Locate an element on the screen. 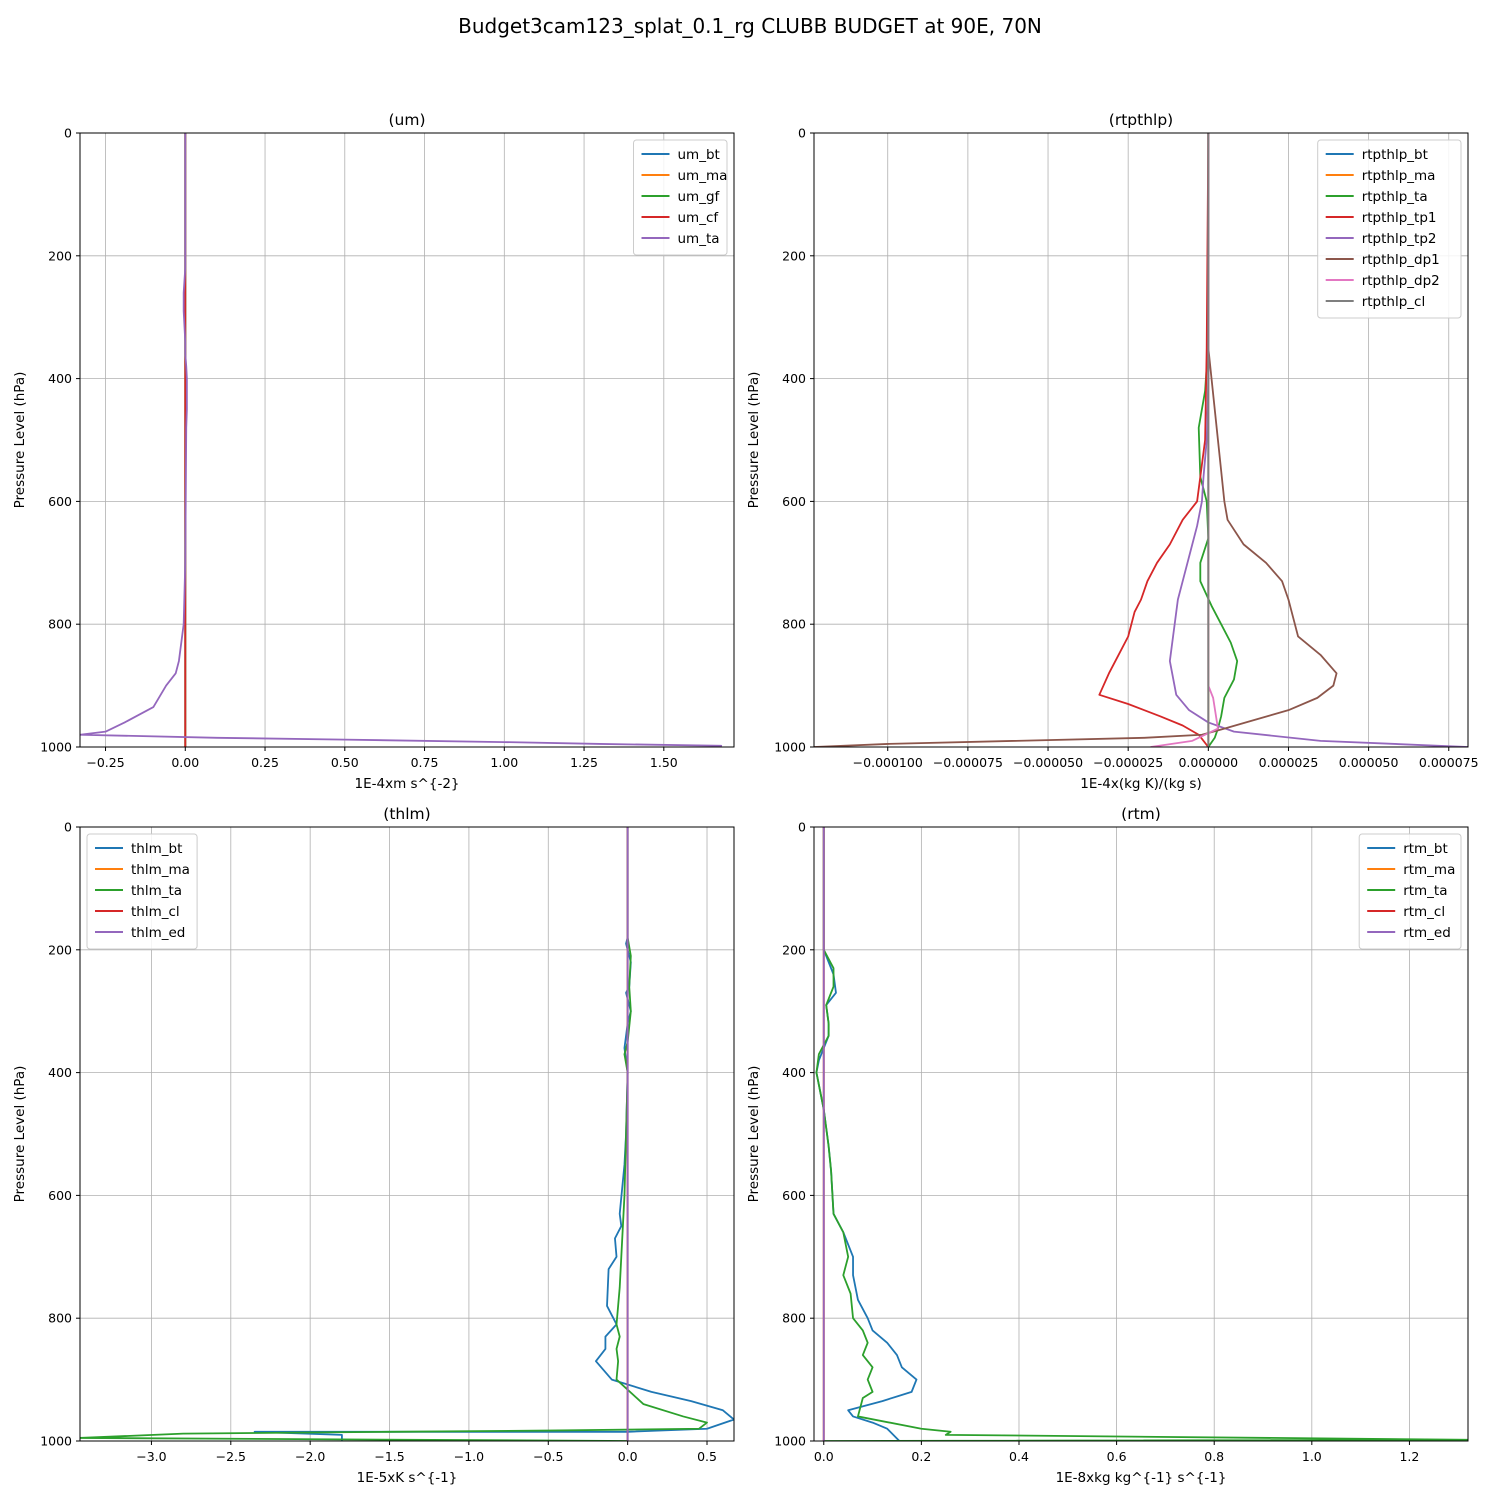  x-tick-label: 0.0 is located at coordinates (628, 1456).